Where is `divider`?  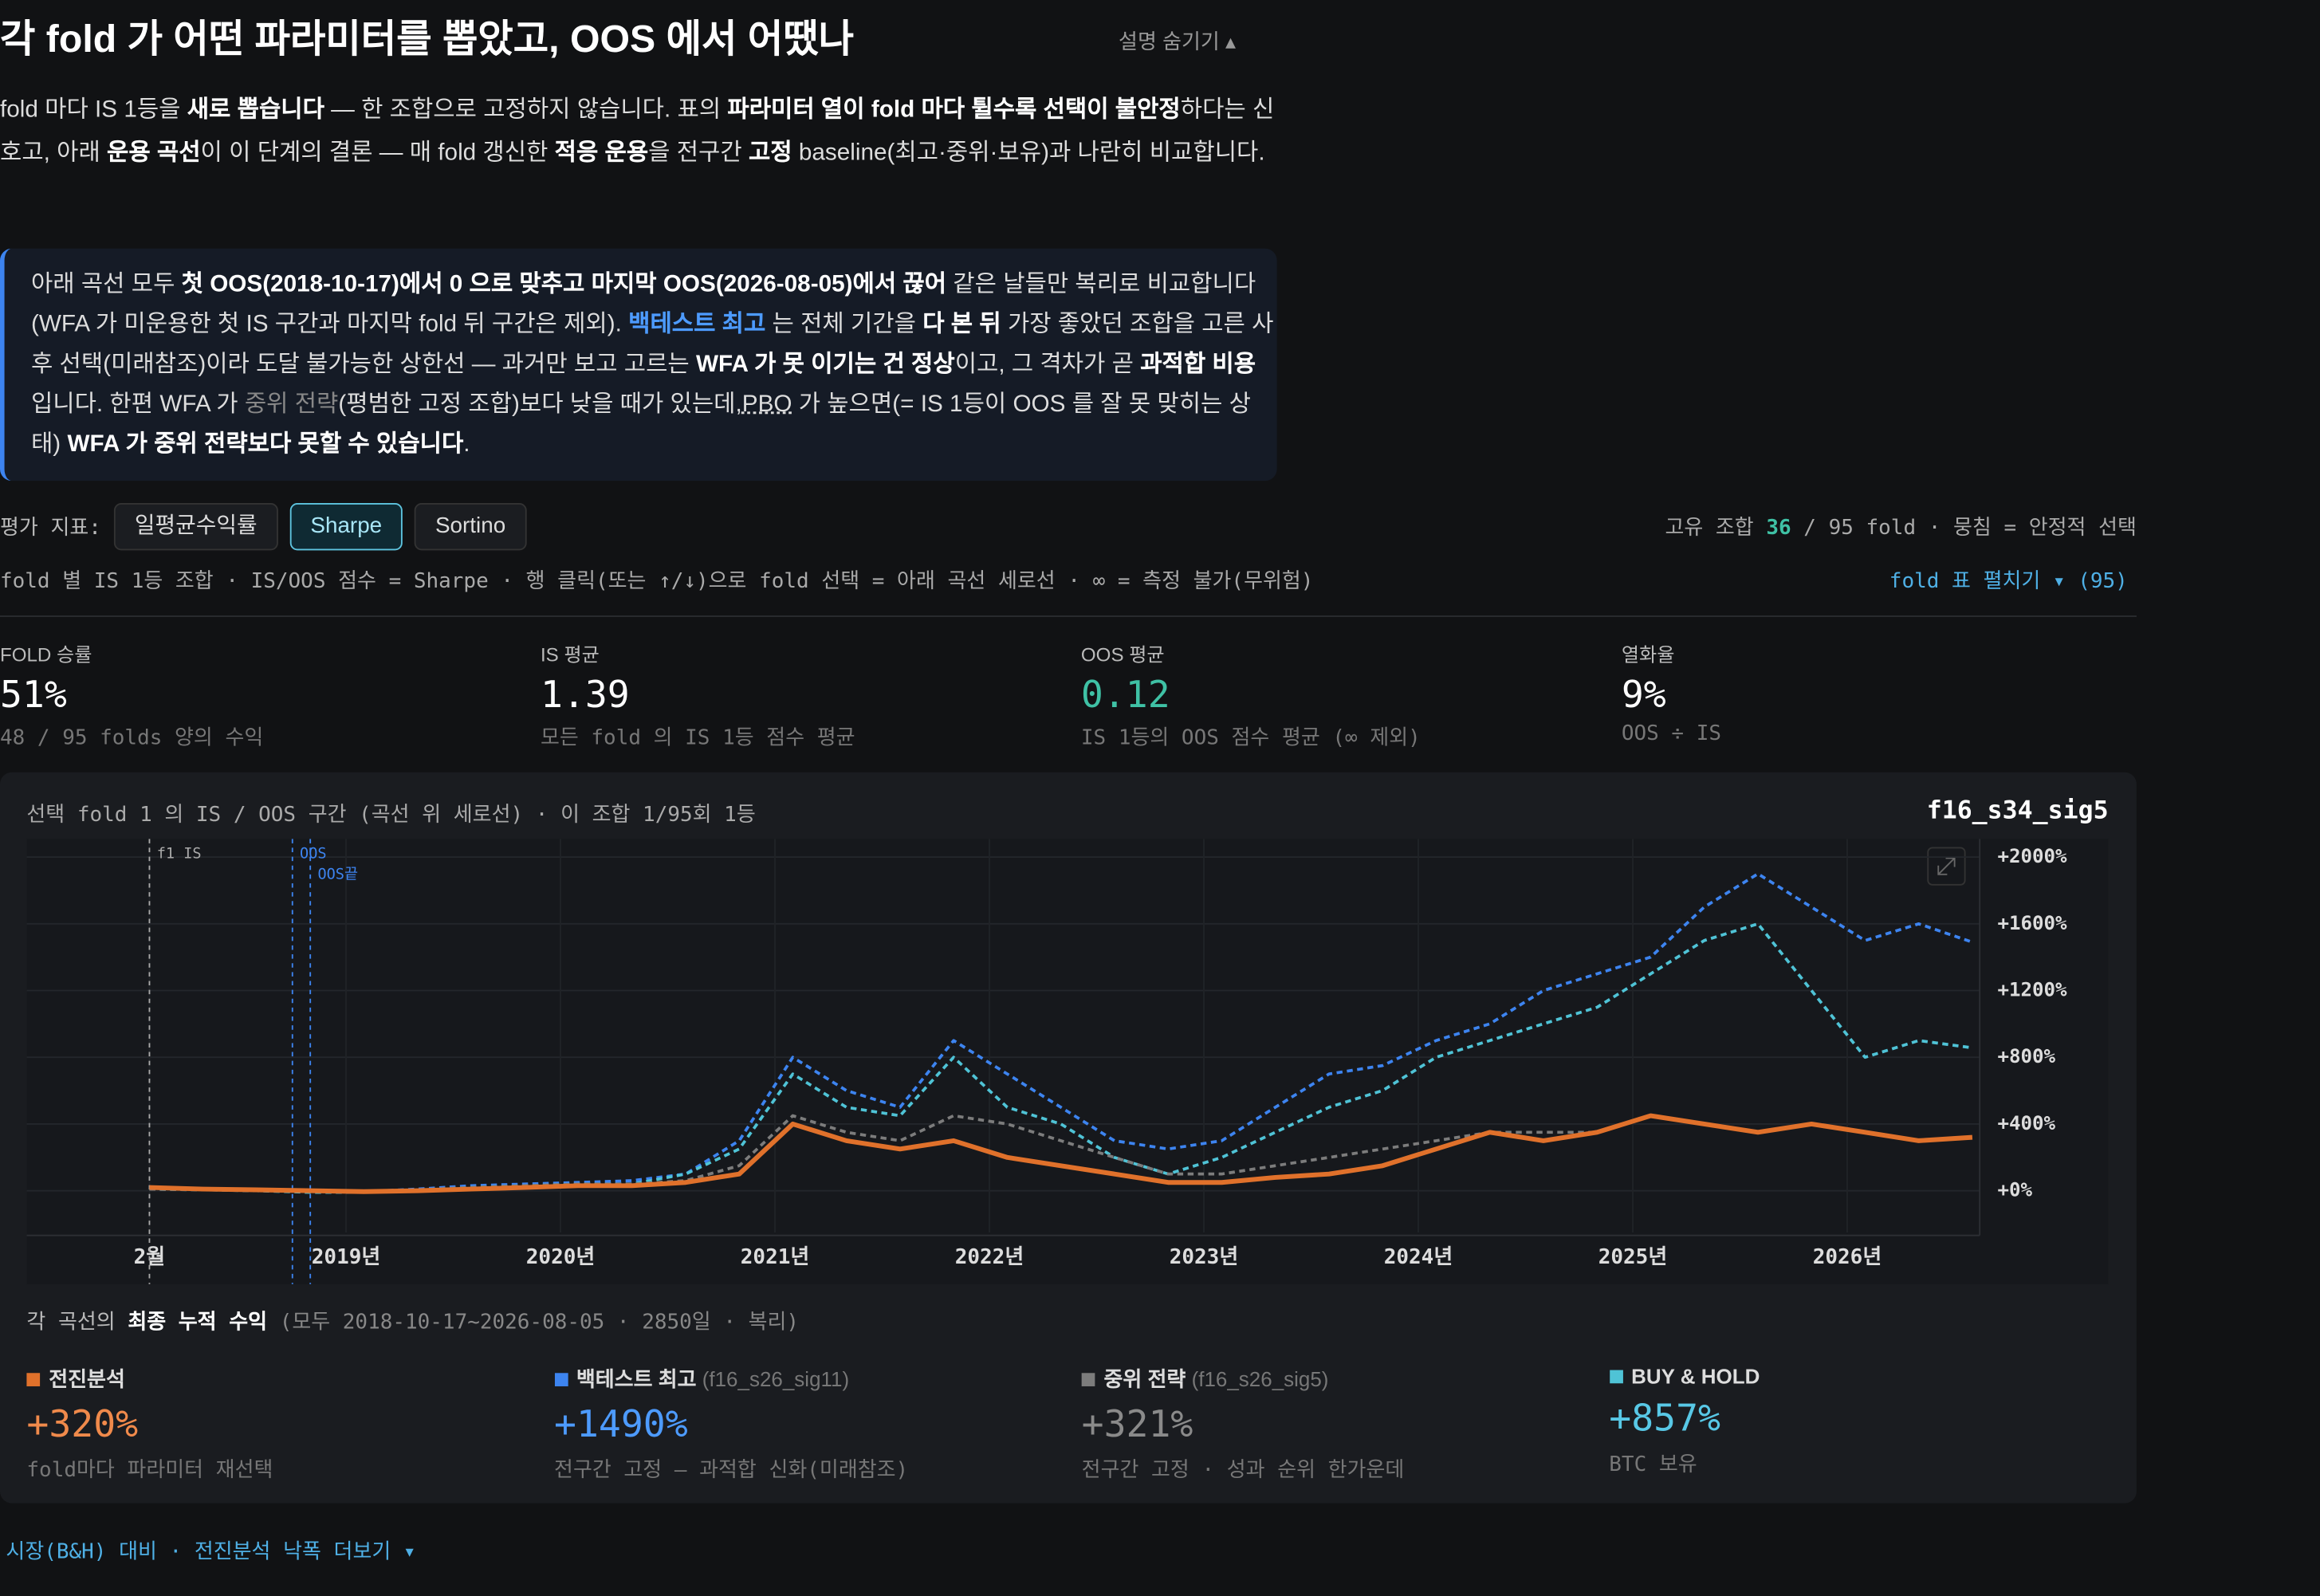
divider is located at coordinates (1069, 616).